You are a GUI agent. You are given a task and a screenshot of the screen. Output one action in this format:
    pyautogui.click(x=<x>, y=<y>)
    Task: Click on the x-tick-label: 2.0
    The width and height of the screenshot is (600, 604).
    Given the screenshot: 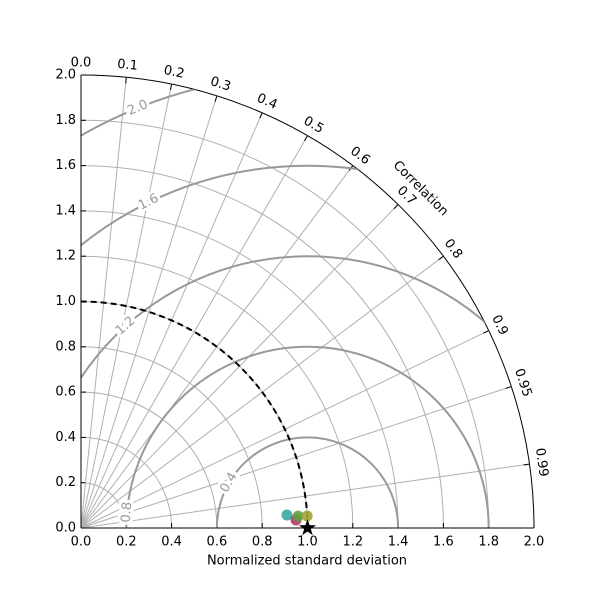 What is the action you would take?
    pyautogui.click(x=534, y=542)
    